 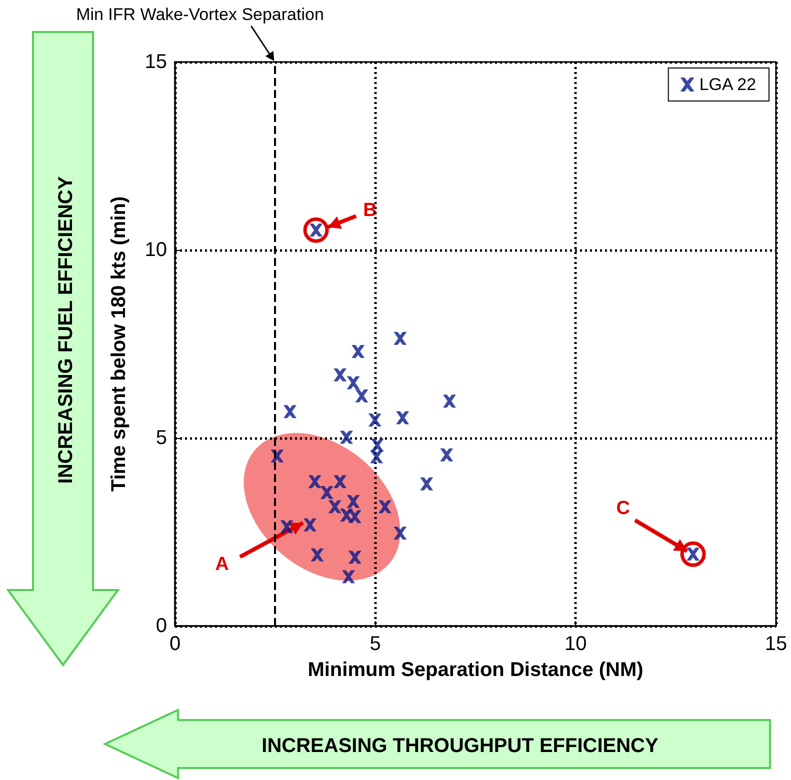 I want to click on y-tick-label: 15, so click(x=155, y=62).